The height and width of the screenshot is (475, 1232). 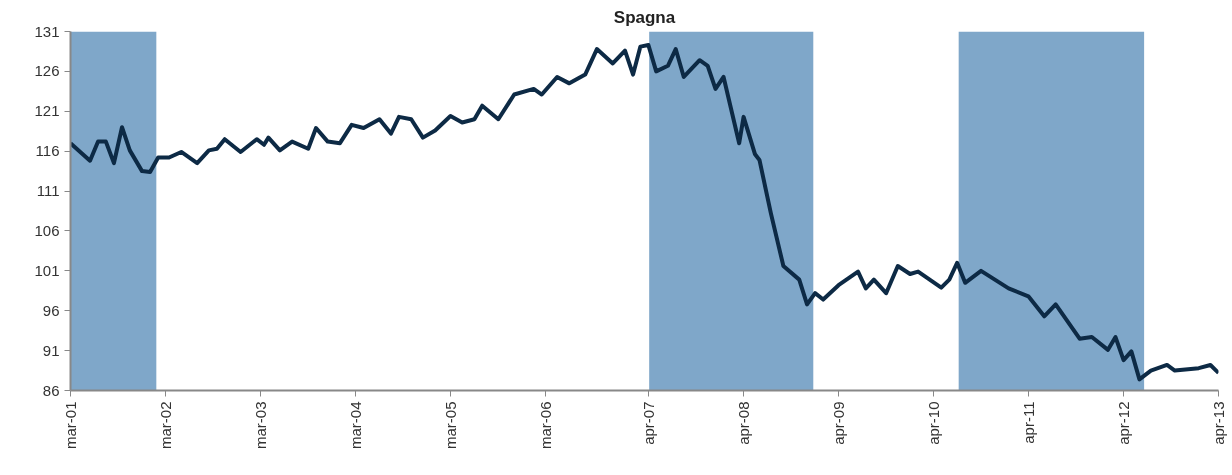 I want to click on y-tick-label: 106, so click(x=47, y=230).